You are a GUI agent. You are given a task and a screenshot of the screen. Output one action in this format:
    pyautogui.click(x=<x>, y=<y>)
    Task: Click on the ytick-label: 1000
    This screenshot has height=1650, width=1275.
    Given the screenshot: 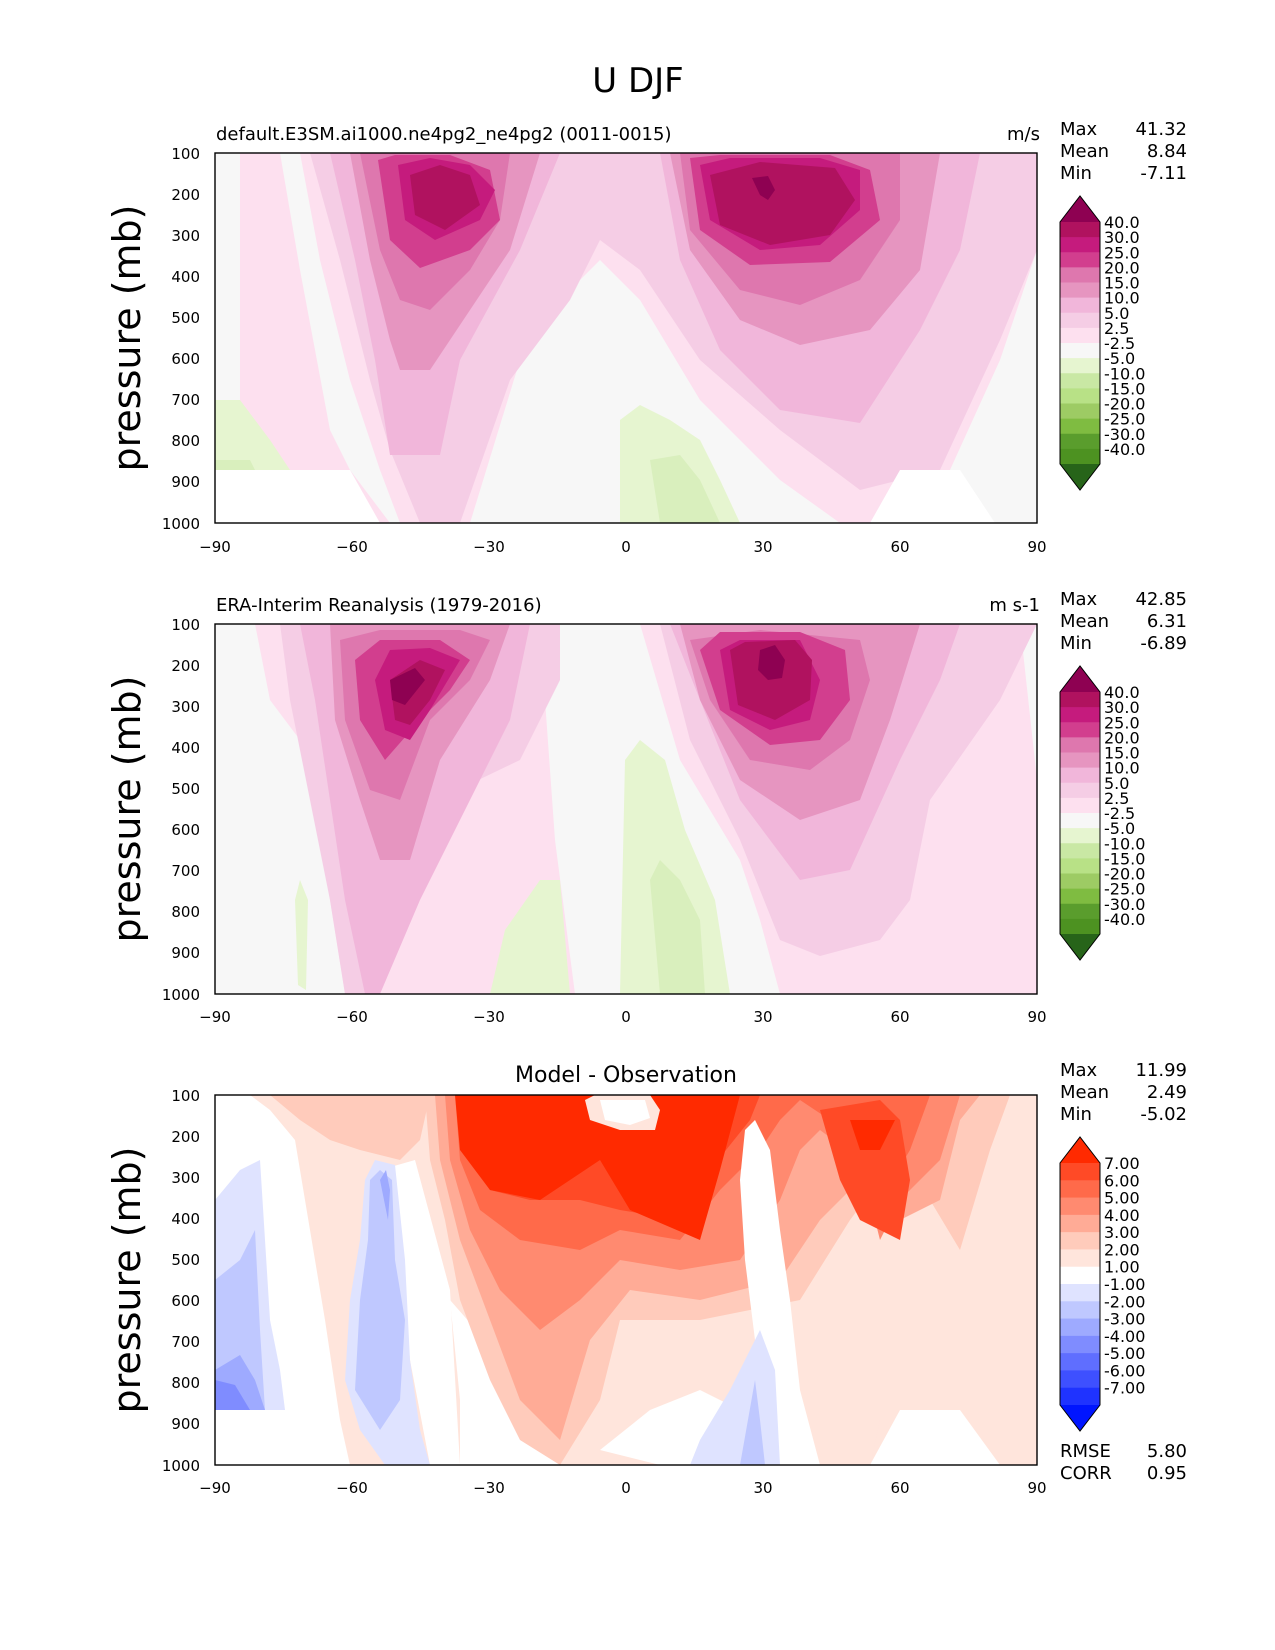 What is the action you would take?
    pyautogui.click(x=181, y=1466)
    